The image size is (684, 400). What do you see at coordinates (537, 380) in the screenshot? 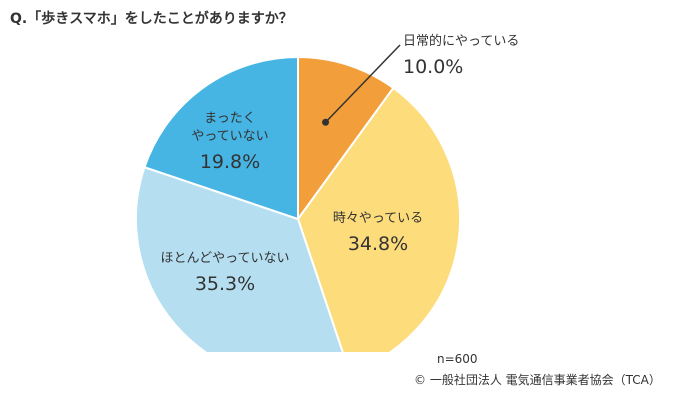
I see `source-credit: © 一般社団法人 電気通信事業者協会（TCA）` at bounding box center [537, 380].